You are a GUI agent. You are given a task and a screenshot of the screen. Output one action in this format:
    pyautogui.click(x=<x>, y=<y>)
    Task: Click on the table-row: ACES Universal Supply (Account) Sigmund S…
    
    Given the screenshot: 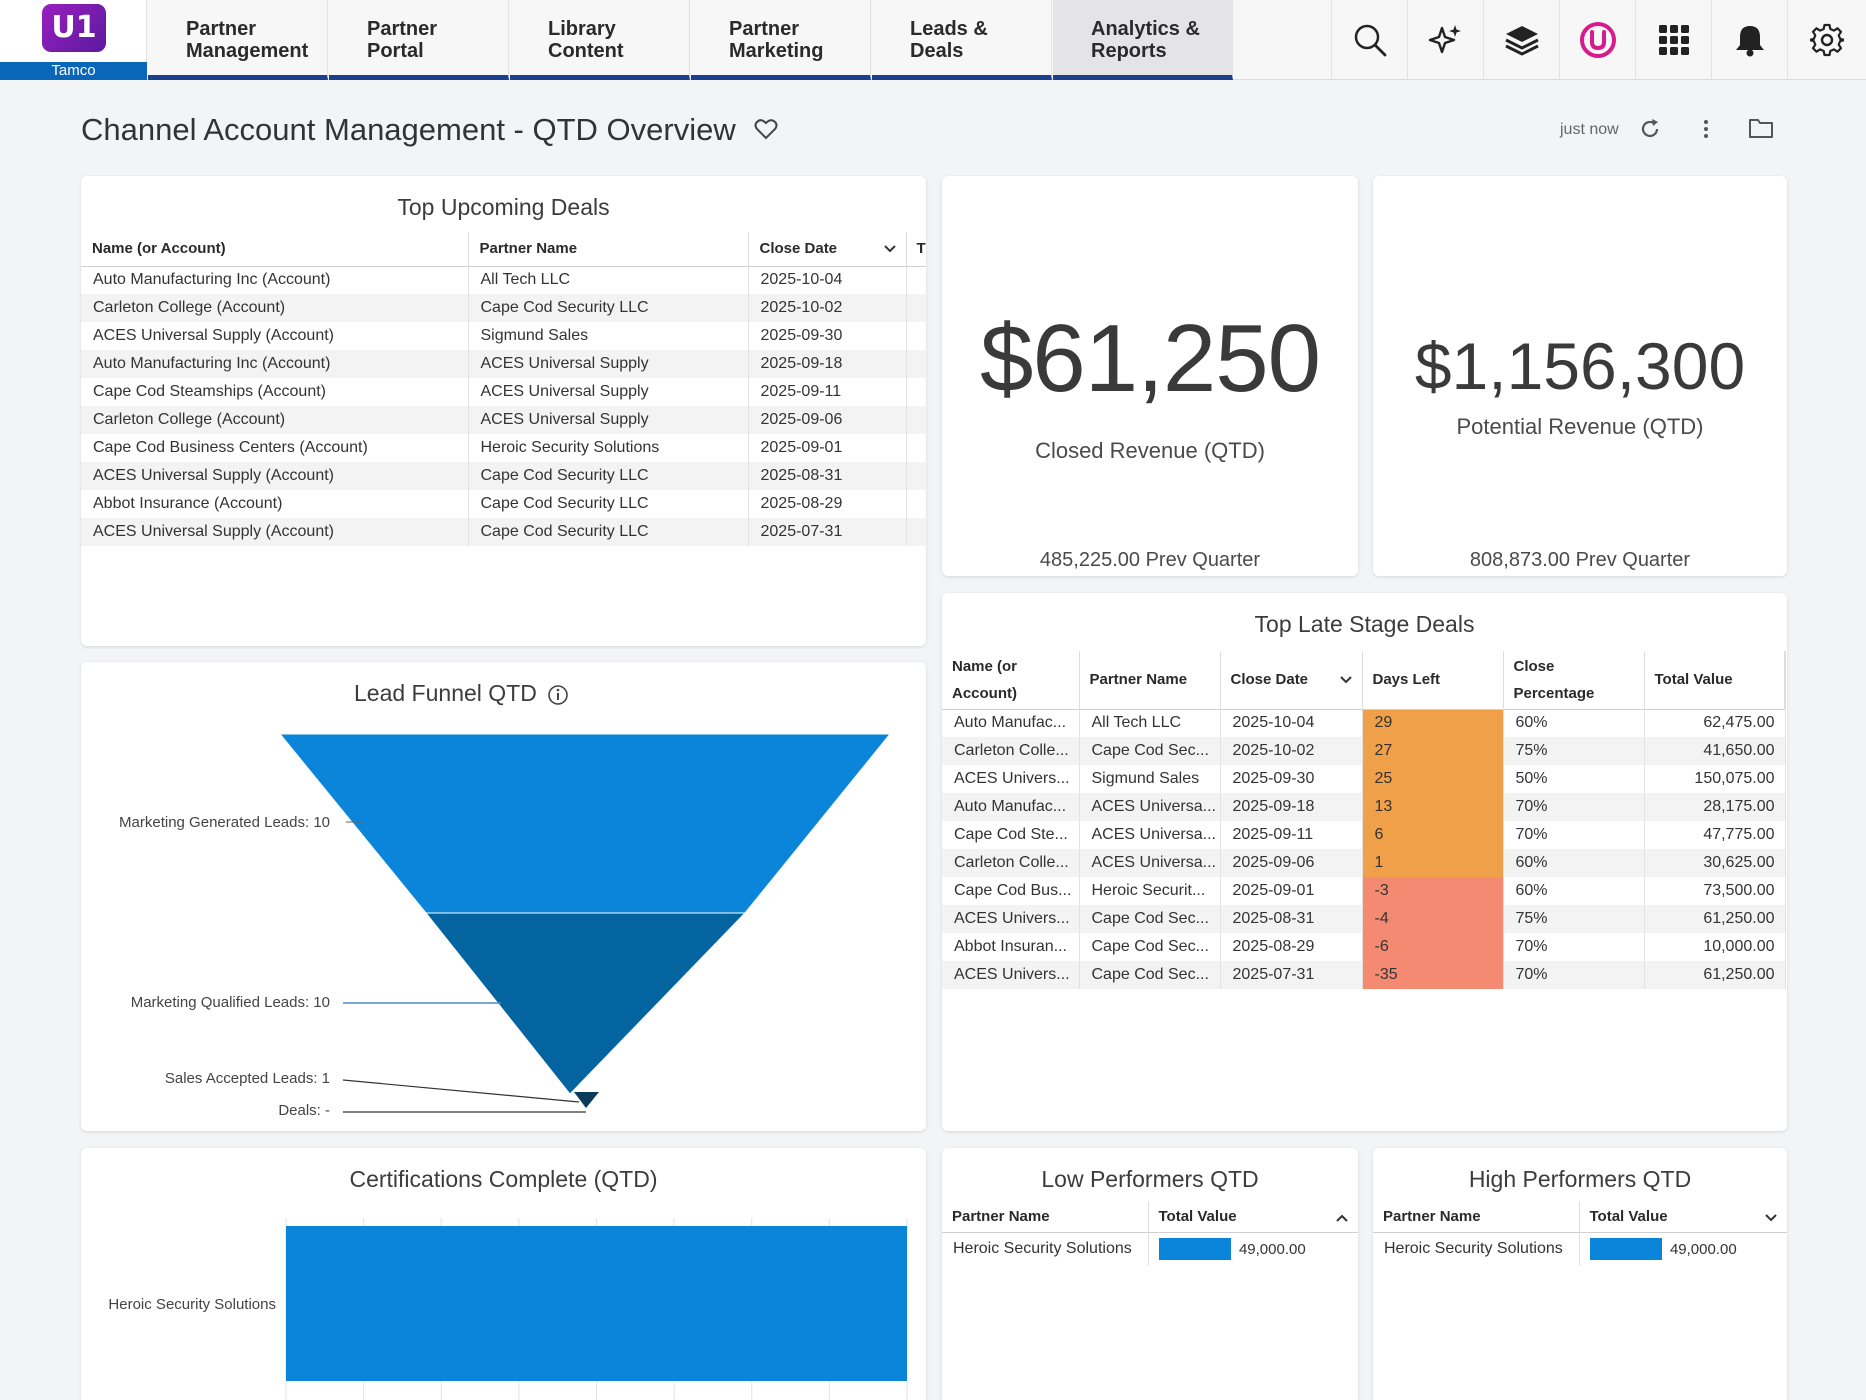 What is the action you would take?
    pyautogui.click(x=503, y=336)
    